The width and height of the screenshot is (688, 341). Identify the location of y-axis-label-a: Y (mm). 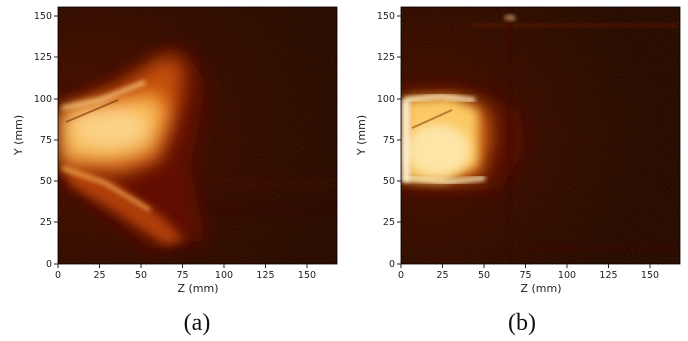
(18, 135).